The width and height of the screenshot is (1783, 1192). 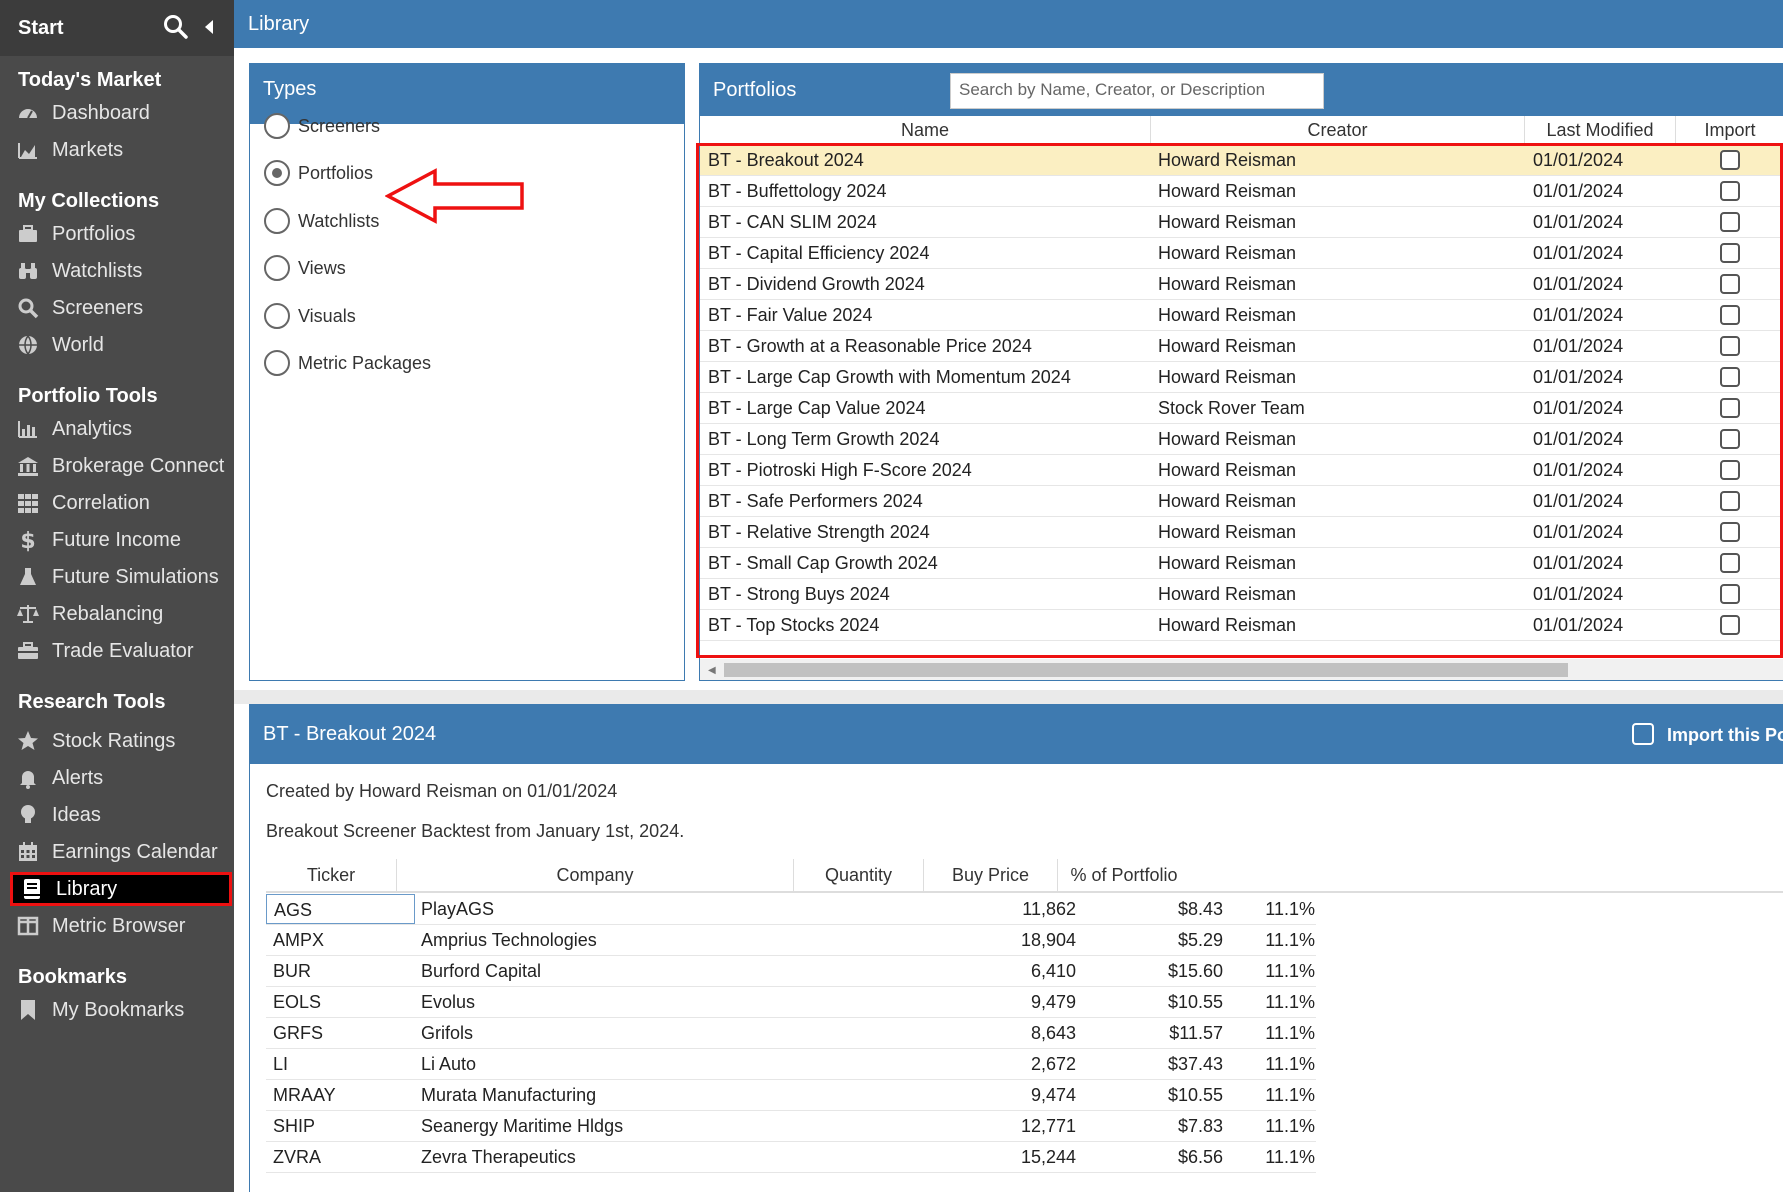 What do you see at coordinates (1643, 734) in the screenshot?
I see `import-portfolio-checkbox` at bounding box center [1643, 734].